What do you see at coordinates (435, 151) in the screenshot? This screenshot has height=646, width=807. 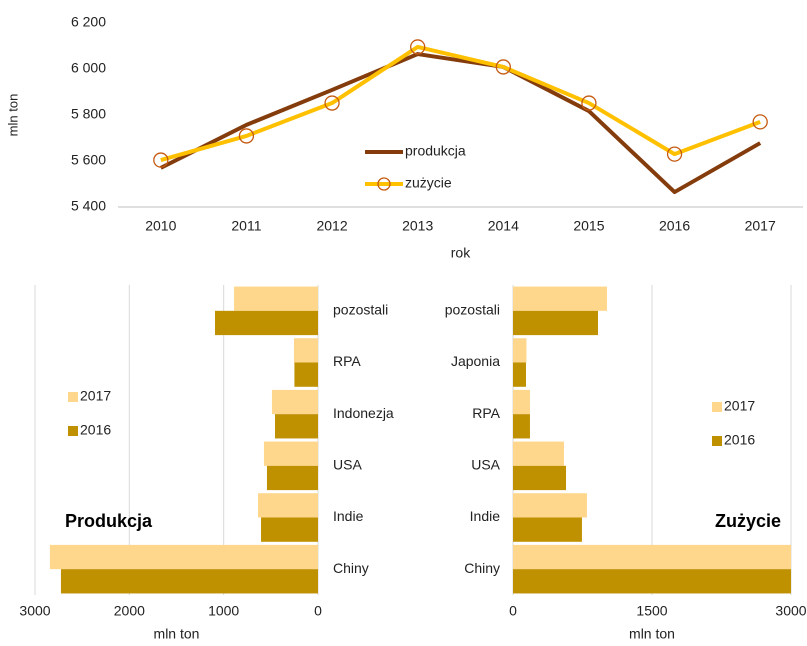 I see `legend-label: produkcja` at bounding box center [435, 151].